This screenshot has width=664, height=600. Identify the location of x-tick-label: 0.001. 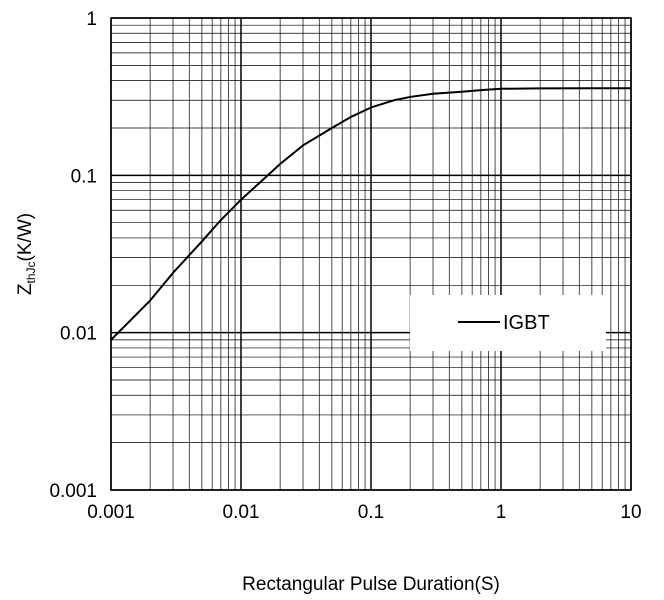
(111, 512).